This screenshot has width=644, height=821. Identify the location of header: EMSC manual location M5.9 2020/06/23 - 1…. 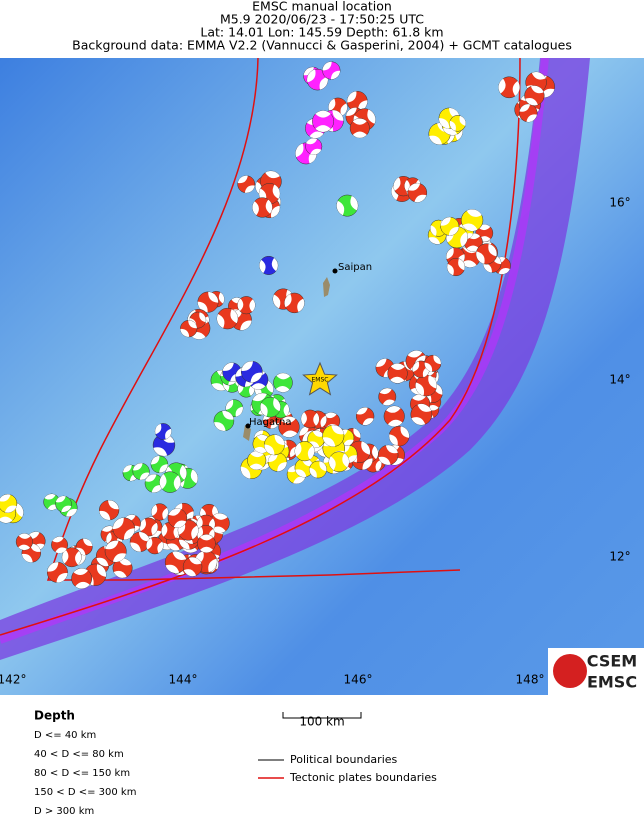
(322, 26).